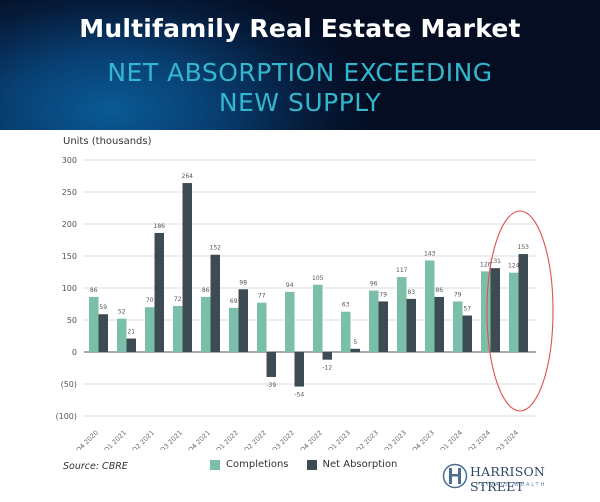 Image resolution: width=600 pixels, height=502 pixels. What do you see at coordinates (339, 439) in the screenshot?
I see `x-tick-label: Q1 2023` at bounding box center [339, 439].